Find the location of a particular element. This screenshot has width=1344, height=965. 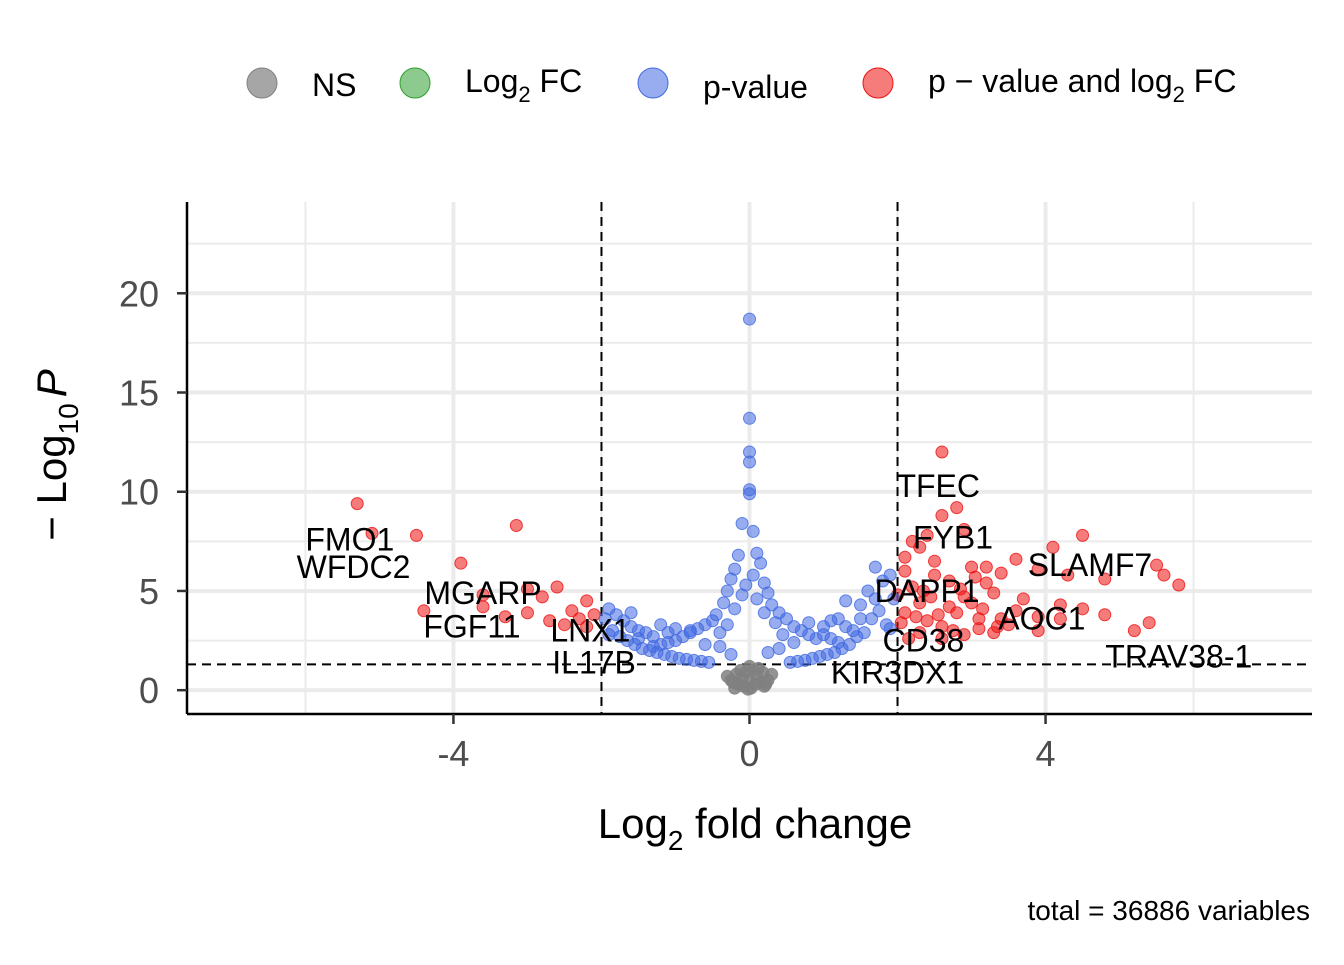

legend-ns-marker is located at coordinates (262, 83).